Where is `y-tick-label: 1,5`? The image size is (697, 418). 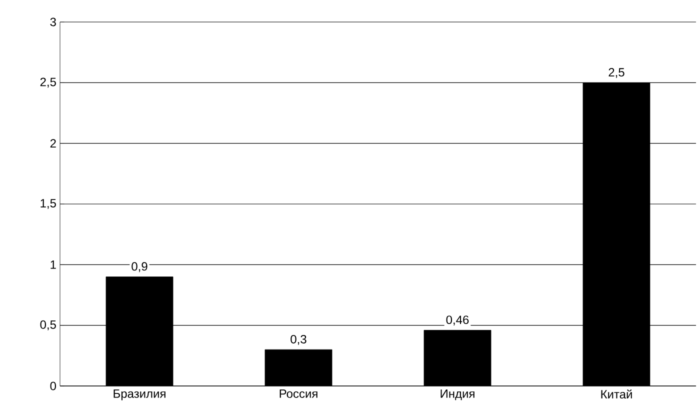 y-tick-label: 1,5 is located at coordinates (48, 204).